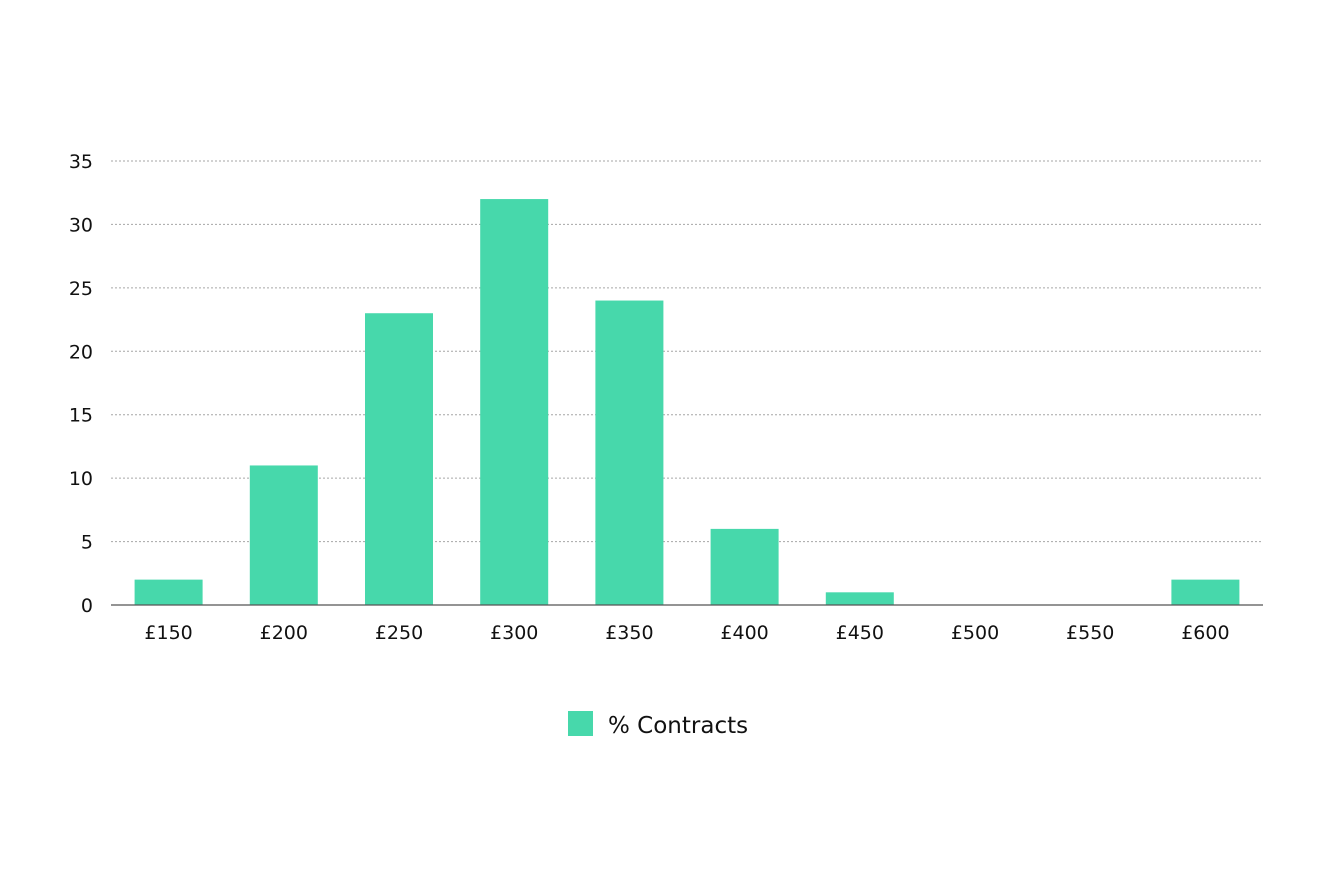 This screenshot has height=875, width=1330. What do you see at coordinates (860, 633) in the screenshot?
I see `x-tick-label: £450` at bounding box center [860, 633].